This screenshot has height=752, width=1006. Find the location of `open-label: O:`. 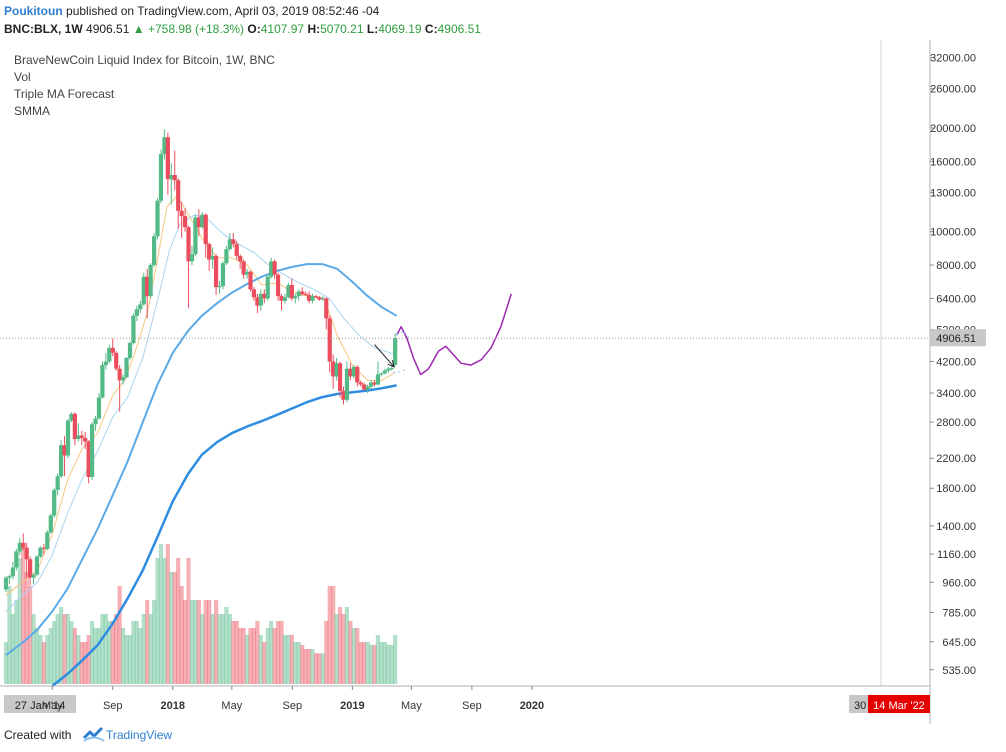

open-label: O: is located at coordinates (254, 29).